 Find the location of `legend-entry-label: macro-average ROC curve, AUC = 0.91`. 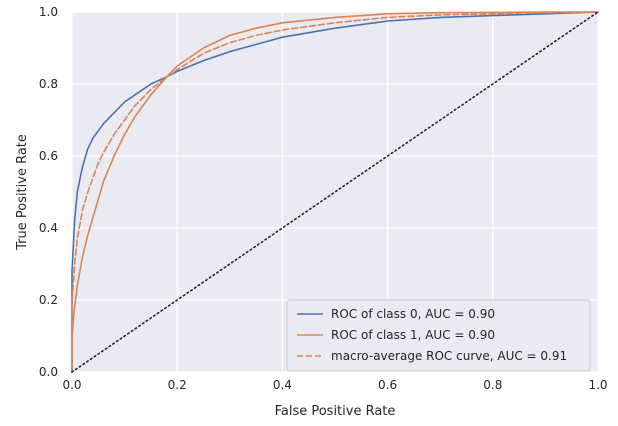

legend-entry-label: macro-average ROC curve, AUC = 0.91 is located at coordinates (449, 356).